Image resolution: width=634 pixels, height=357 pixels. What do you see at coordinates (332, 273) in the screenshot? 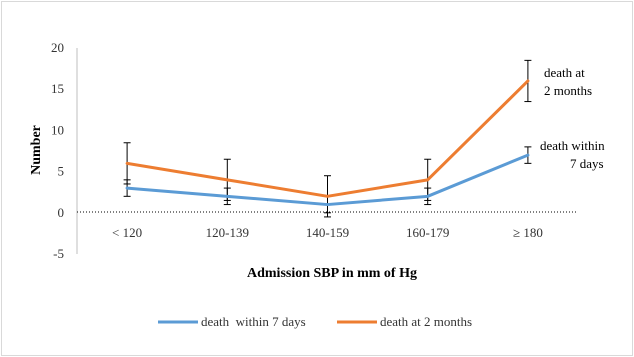
I see `x-axis-title: Admission SBP in mm of Hg` at bounding box center [332, 273].